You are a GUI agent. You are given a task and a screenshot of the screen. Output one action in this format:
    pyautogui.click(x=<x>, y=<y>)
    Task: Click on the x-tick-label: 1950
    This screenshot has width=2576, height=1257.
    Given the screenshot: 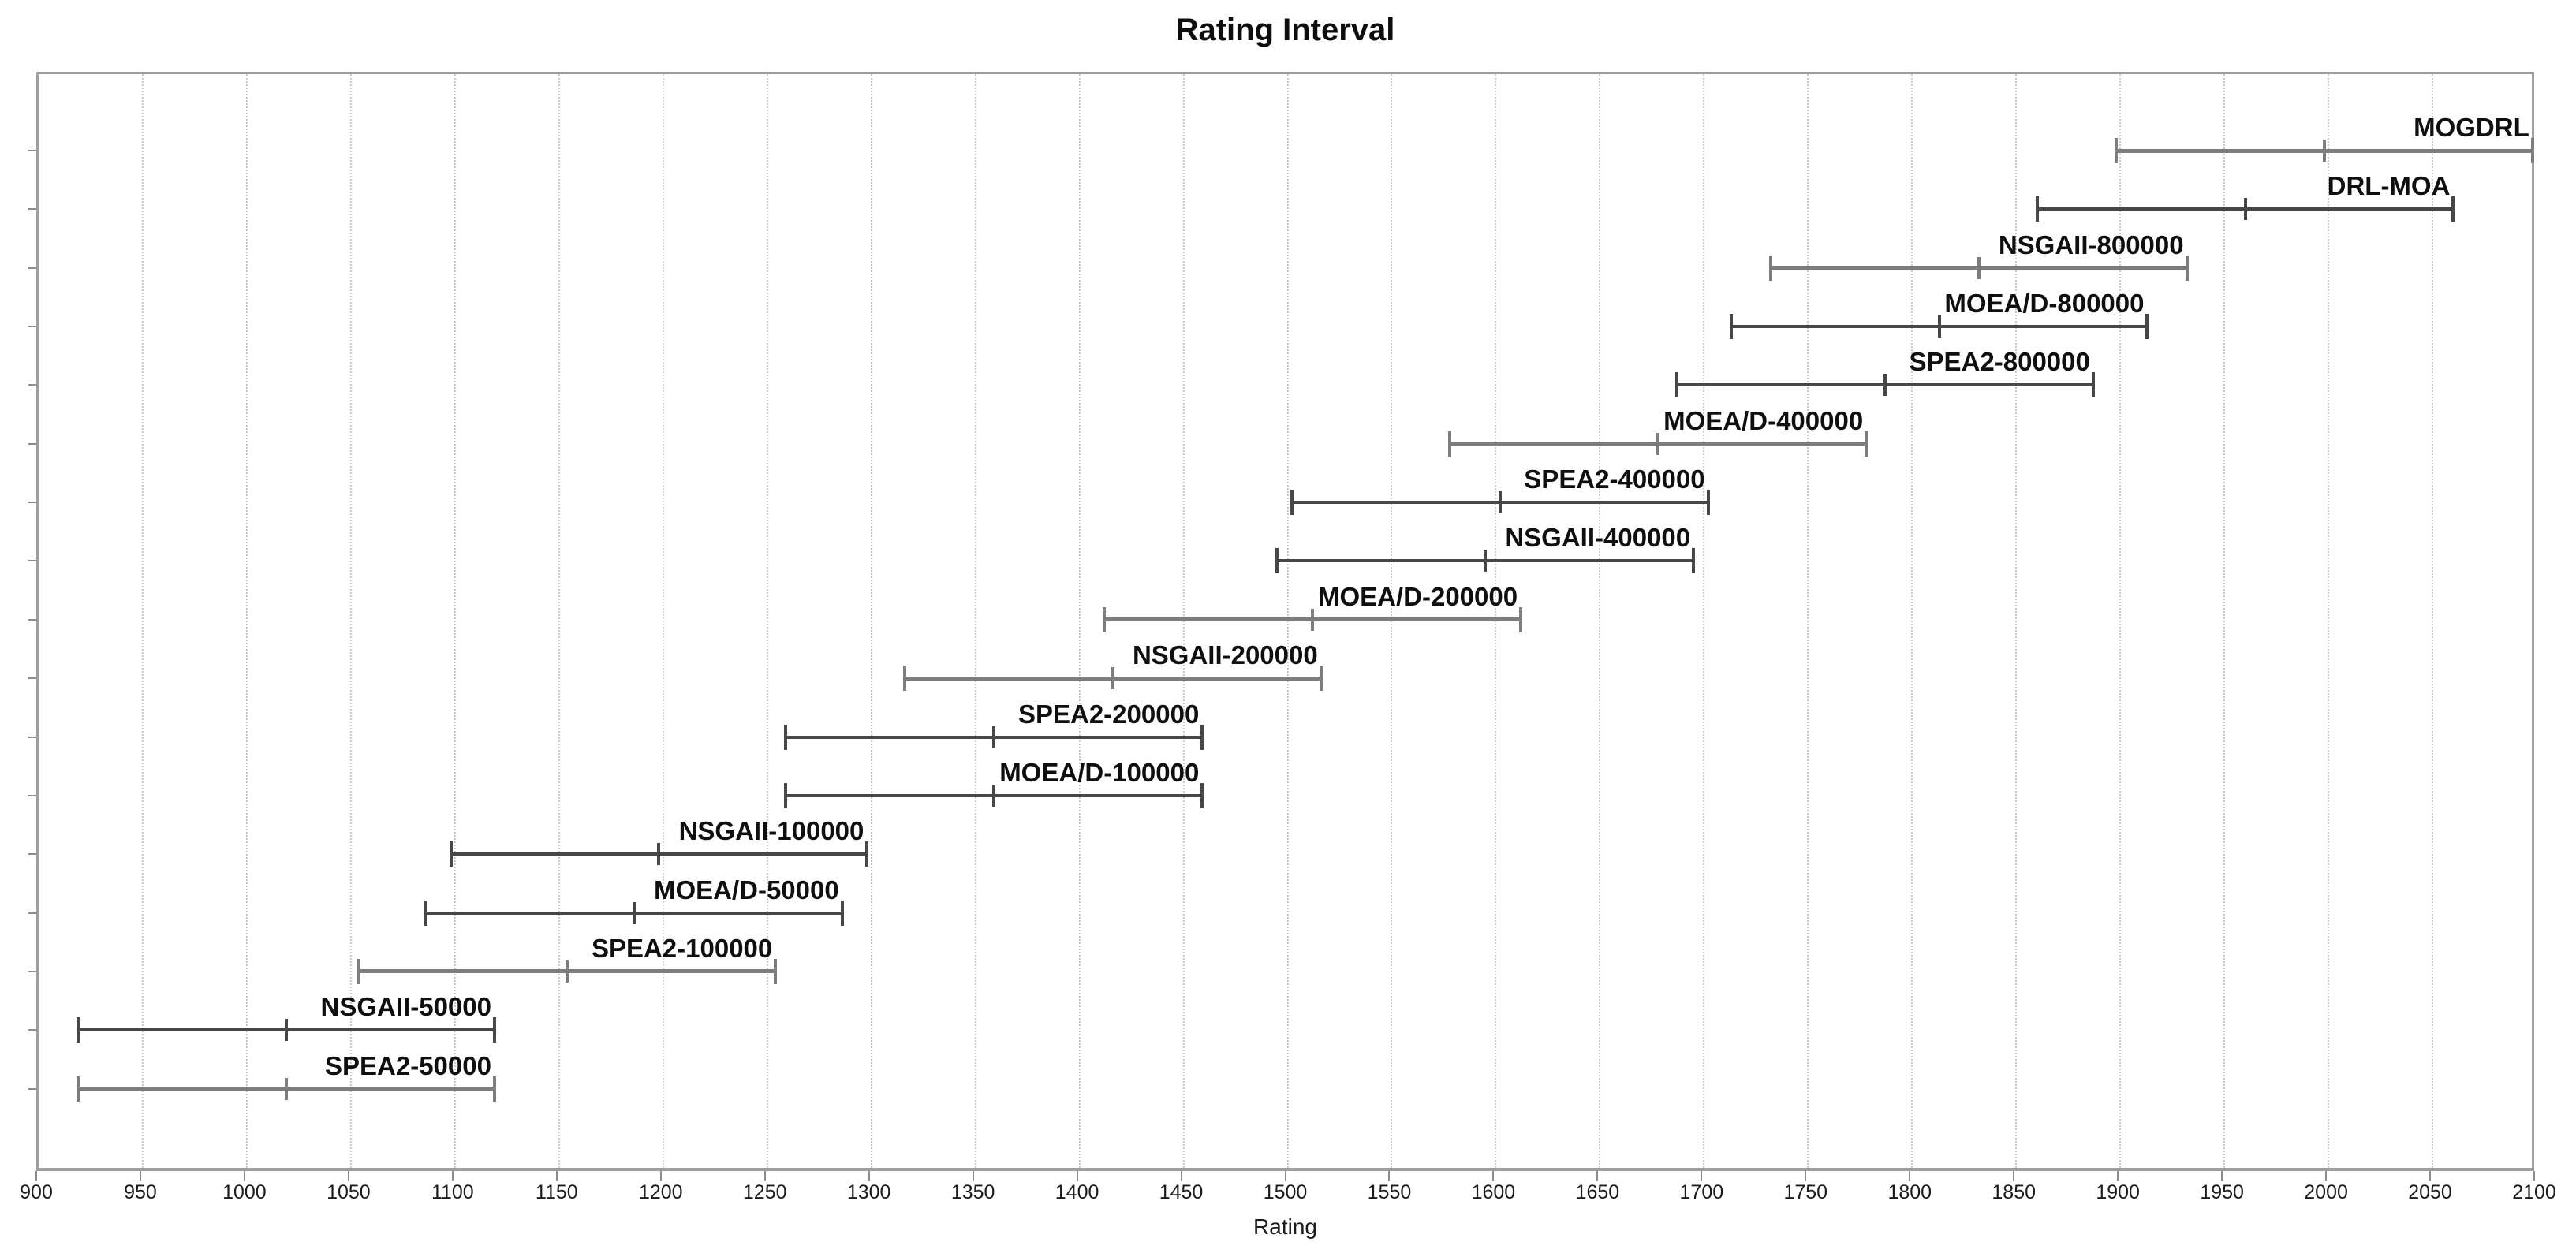 What is the action you would take?
    pyautogui.click(x=2222, y=1192)
    